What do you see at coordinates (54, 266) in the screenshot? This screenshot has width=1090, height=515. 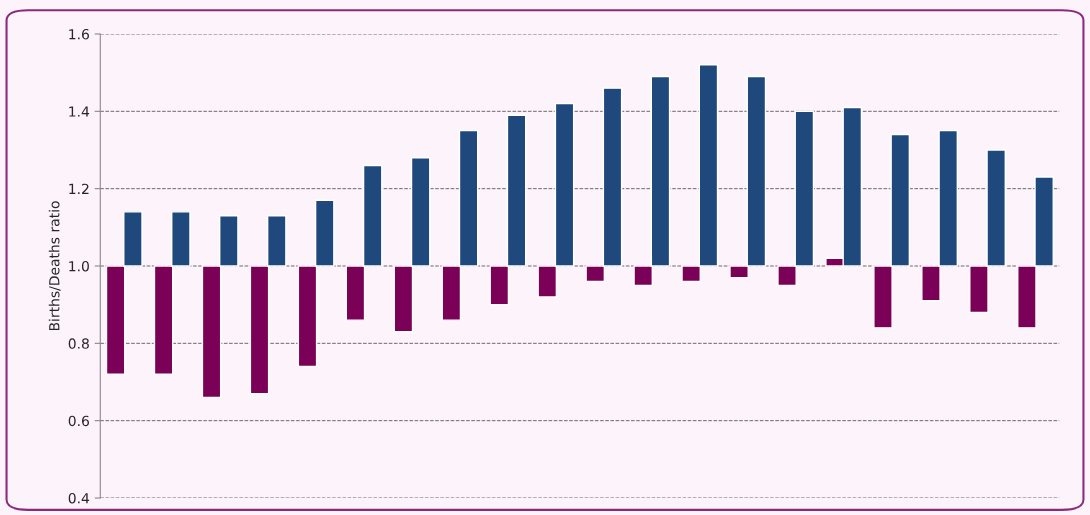 I see `y-axis-title: Births/Deaths ratio` at bounding box center [54, 266].